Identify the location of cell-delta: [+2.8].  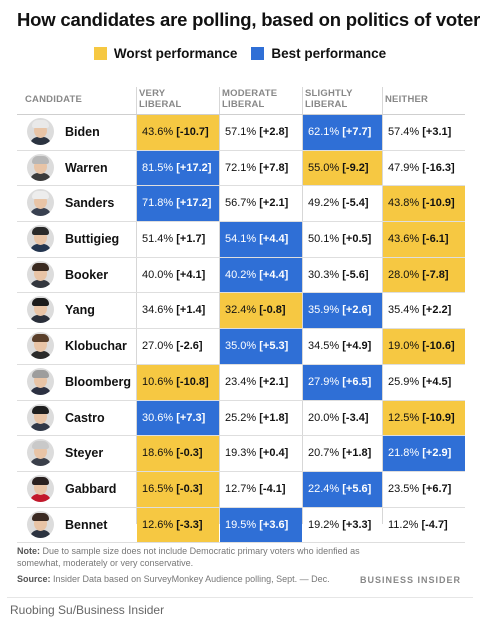
(274, 132).